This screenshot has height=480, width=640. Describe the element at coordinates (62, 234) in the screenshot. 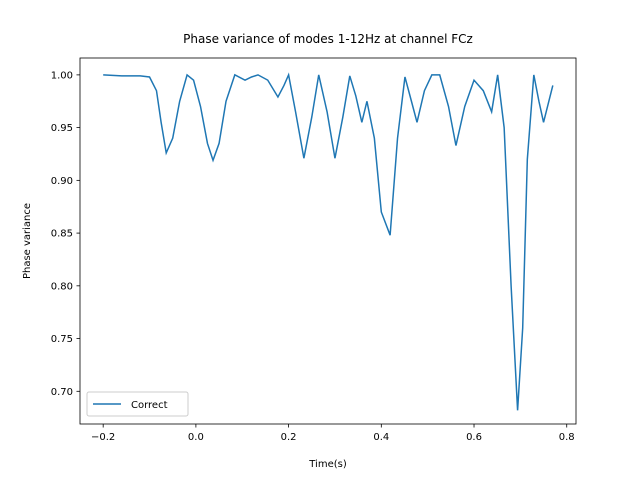

I see `y-tick-label: 0.85` at that location.